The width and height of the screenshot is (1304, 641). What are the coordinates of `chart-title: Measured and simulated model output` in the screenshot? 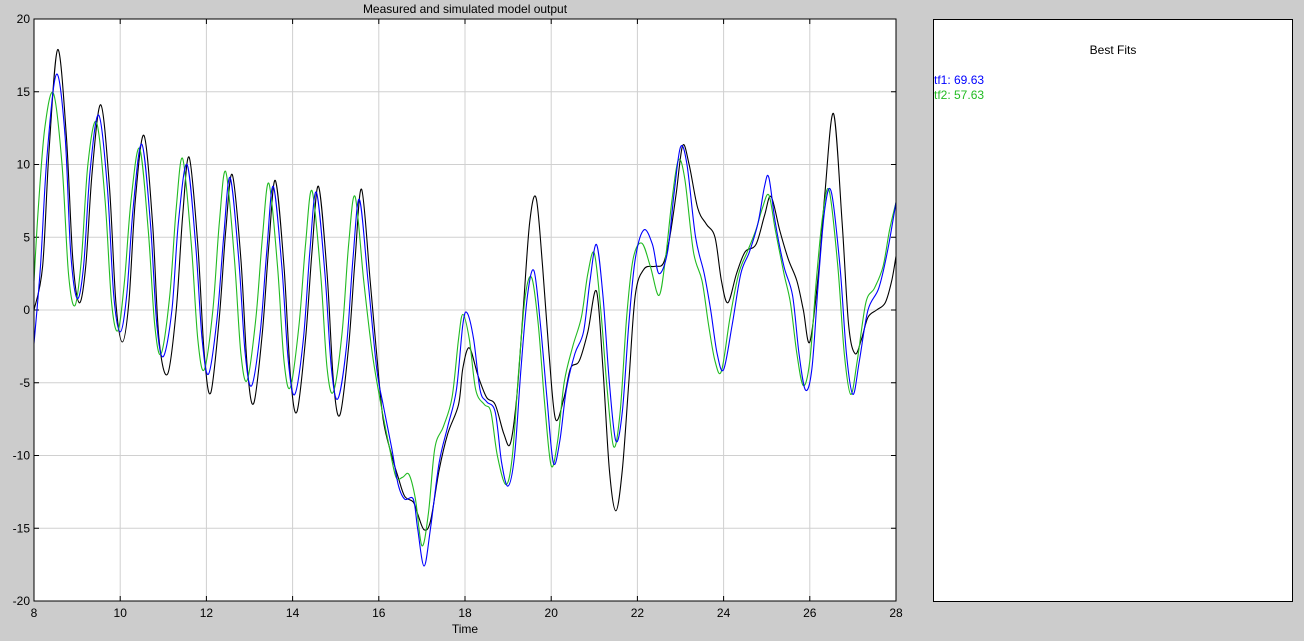 It's located at (465, 9).